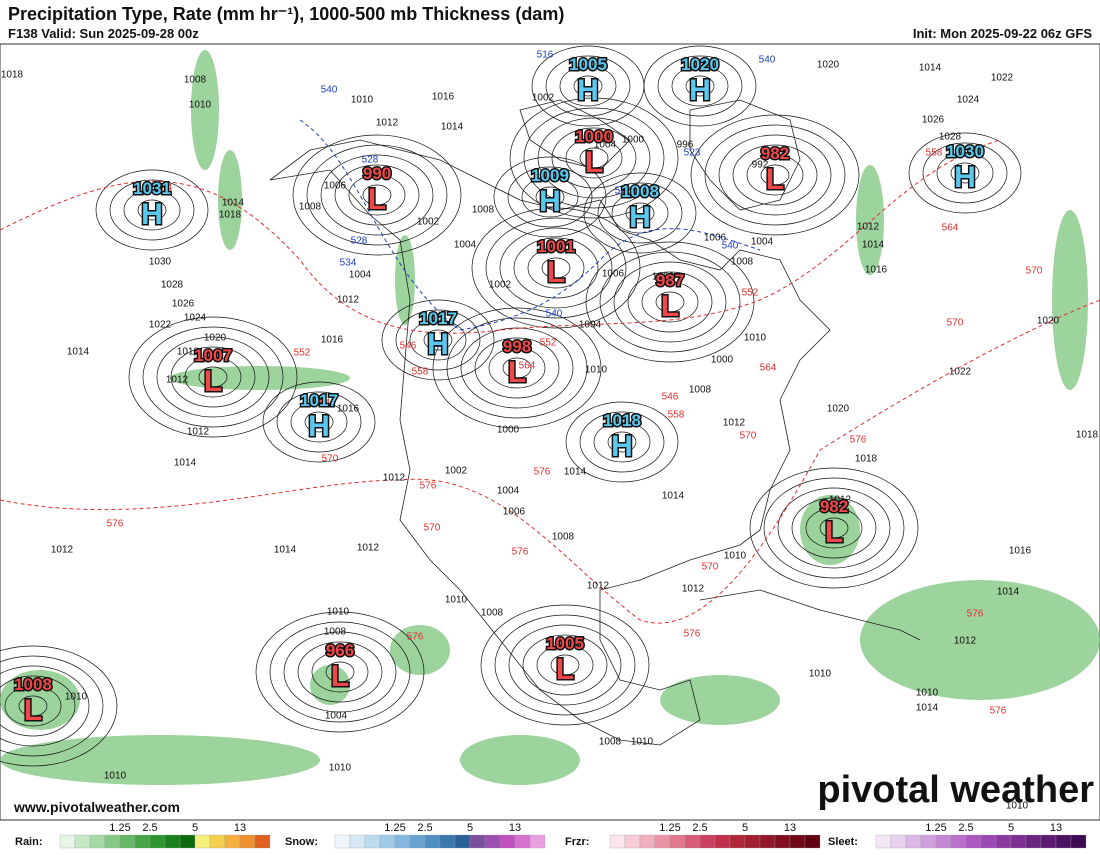  Describe the element at coordinates (775, 153) in the screenshot. I see `pressure-value: 982` at that location.